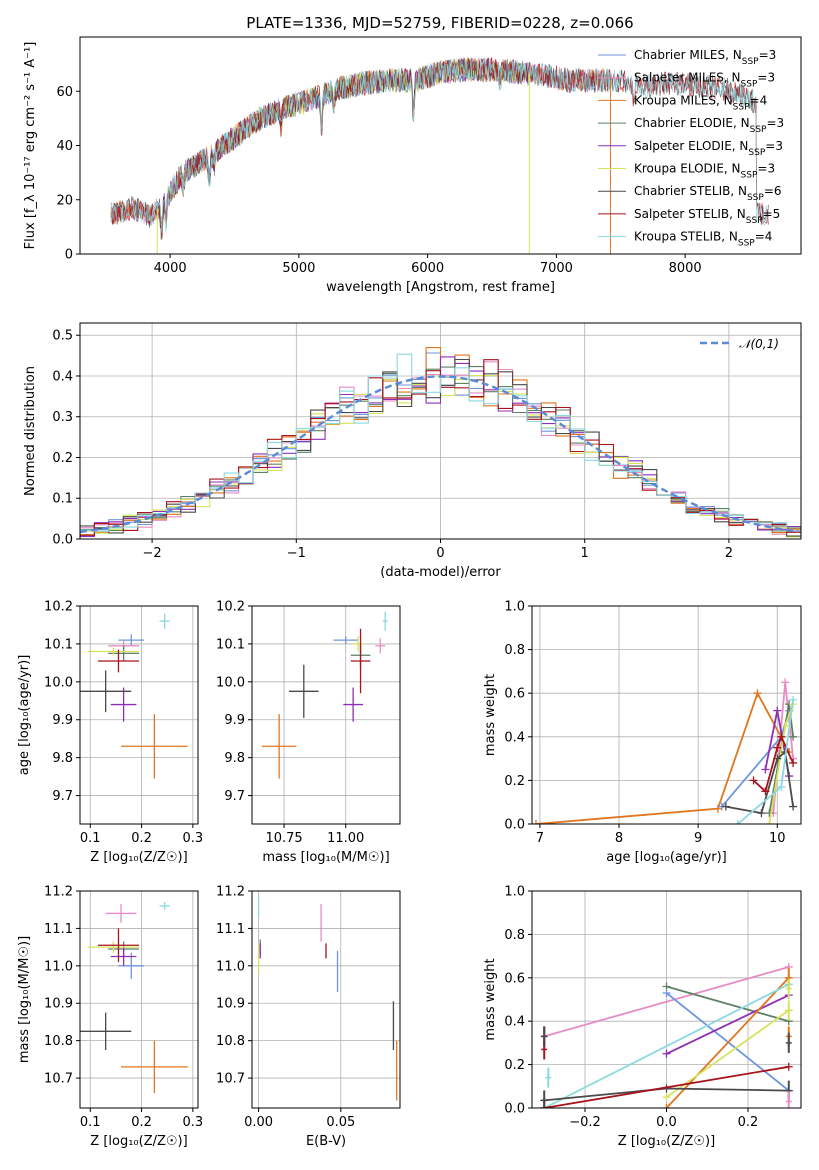  Describe the element at coordinates (121, 913) in the screenshot. I see `errorbar-salpeter-miles` at that location.